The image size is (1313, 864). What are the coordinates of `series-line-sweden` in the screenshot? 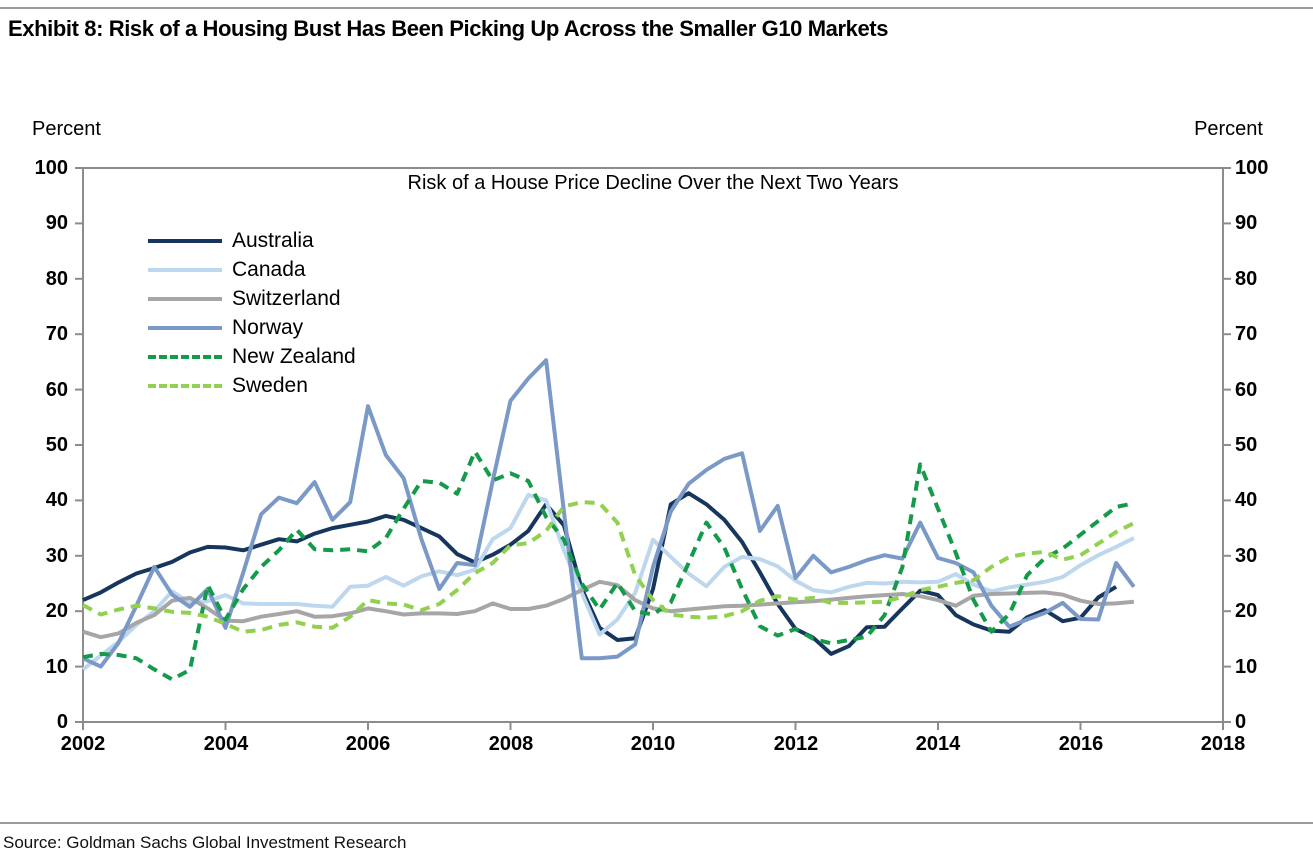 It's located at (608, 567).